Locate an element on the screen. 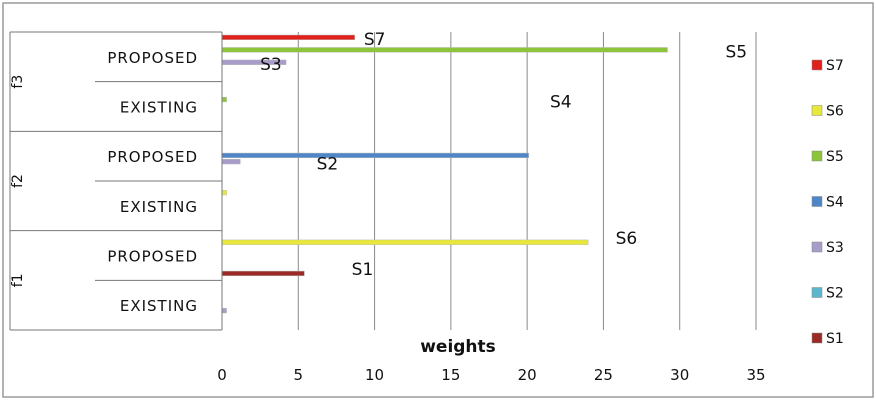 Image resolution: width=876 pixels, height=404 pixels. group-label: f1 is located at coordinates (18, 280).